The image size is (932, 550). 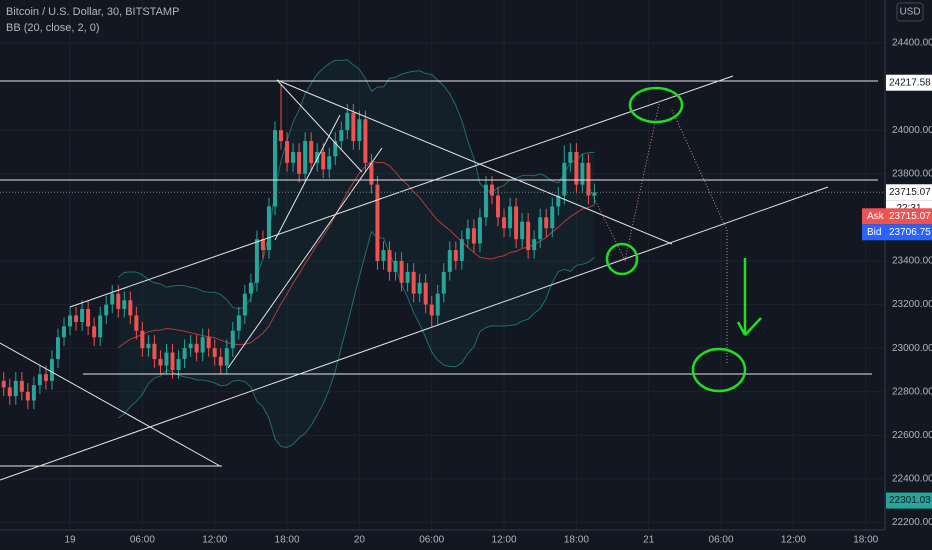 What do you see at coordinates (912, 479) in the screenshot?
I see `y-tick-label: 22400.00` at bounding box center [912, 479].